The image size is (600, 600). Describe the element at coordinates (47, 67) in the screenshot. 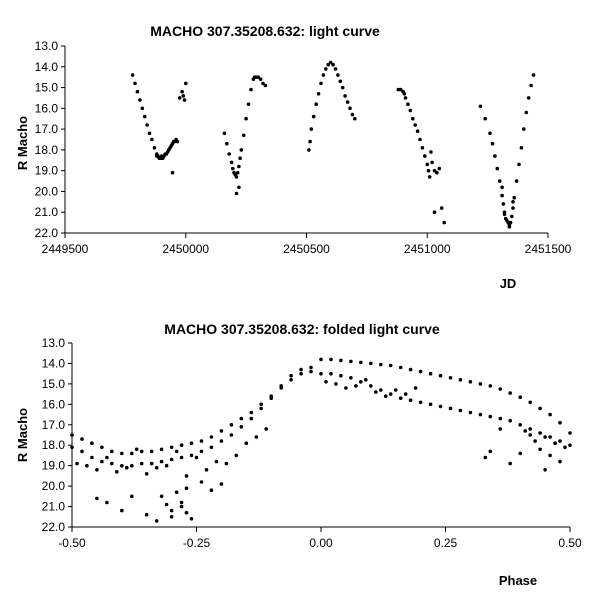

I see `y-tick-label: 14.0` at that location.